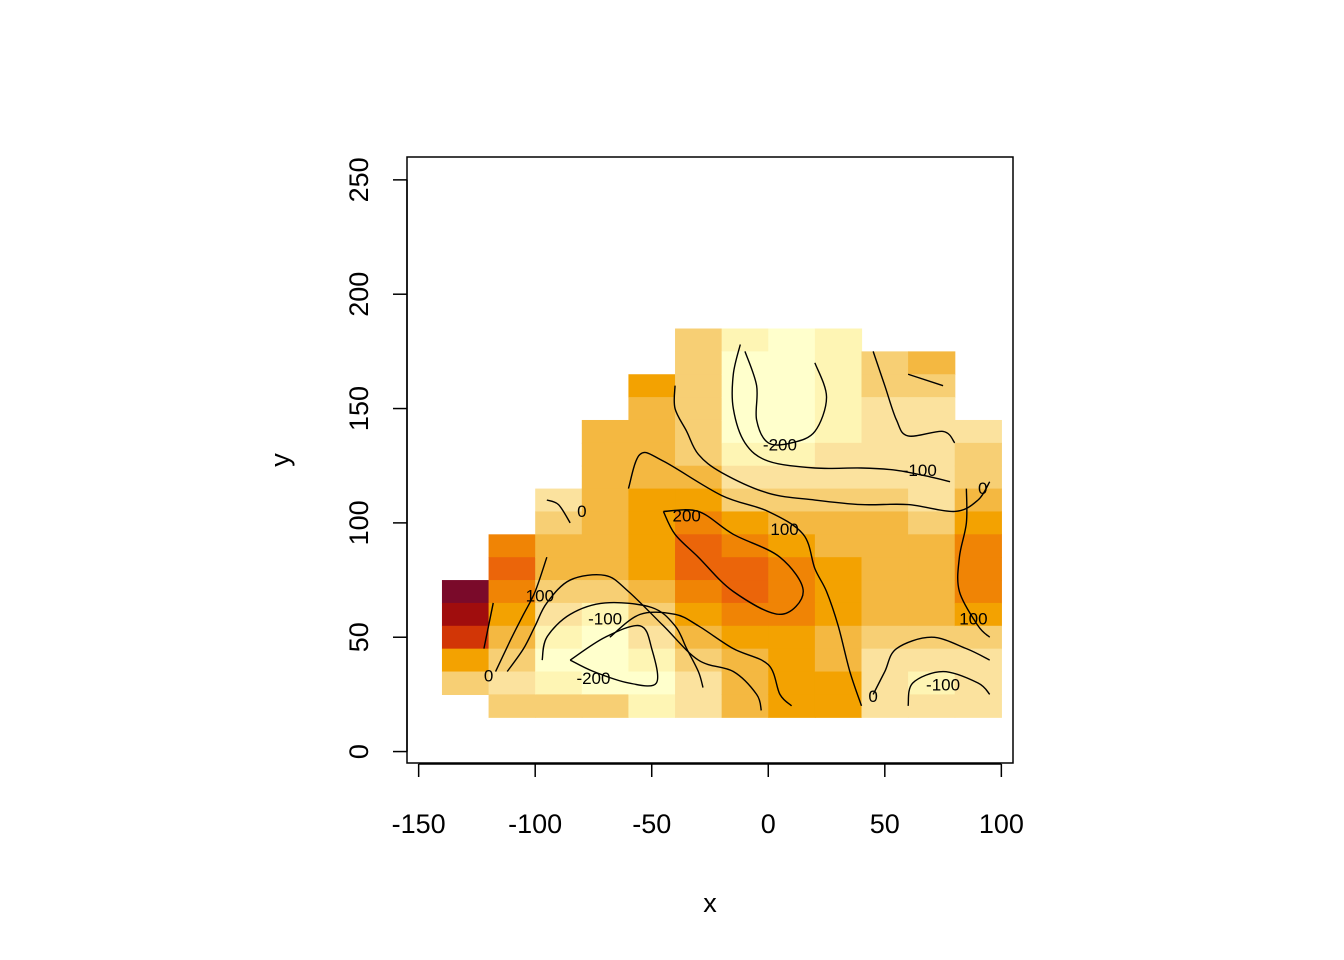  Describe the element at coordinates (768, 824) in the screenshot. I see `x-tick-label: 0` at that location.